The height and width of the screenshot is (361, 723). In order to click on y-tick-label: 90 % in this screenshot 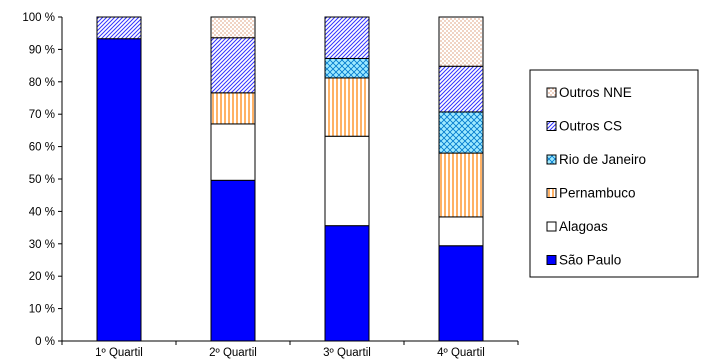, I will do `click(42, 50)`.